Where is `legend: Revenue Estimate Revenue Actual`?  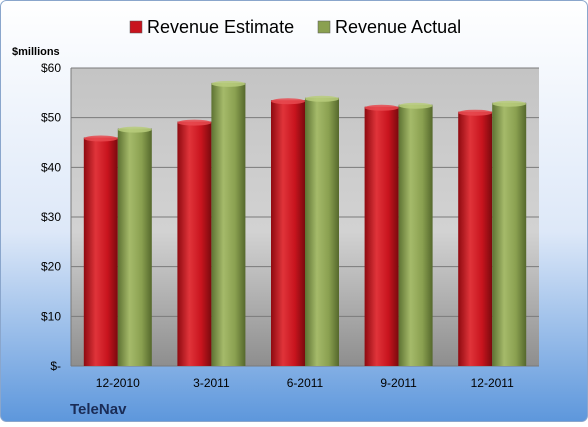
legend: Revenue Estimate Revenue Actual is located at coordinates (295, 27).